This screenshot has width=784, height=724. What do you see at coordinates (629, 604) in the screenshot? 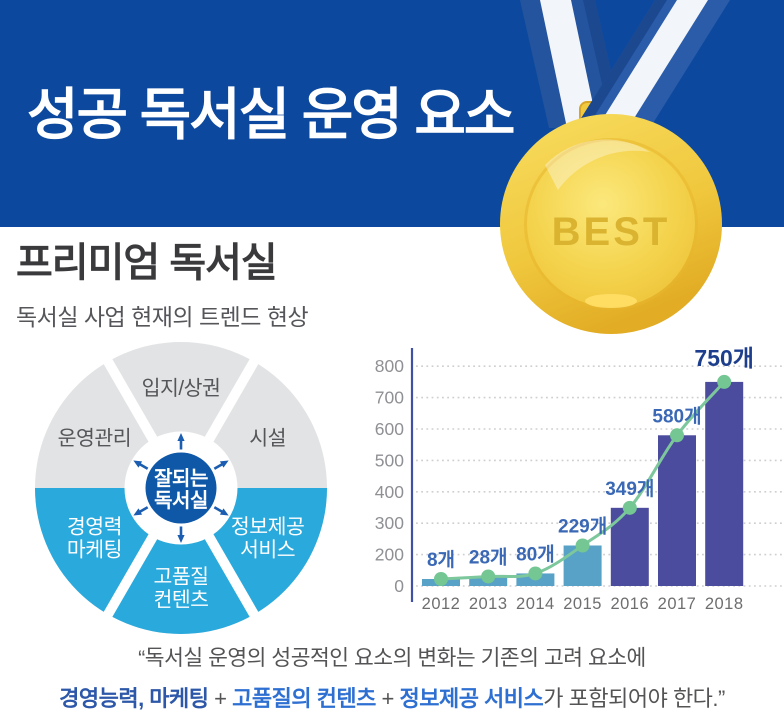
I see `x-axis-tick-label: 2016` at bounding box center [629, 604].